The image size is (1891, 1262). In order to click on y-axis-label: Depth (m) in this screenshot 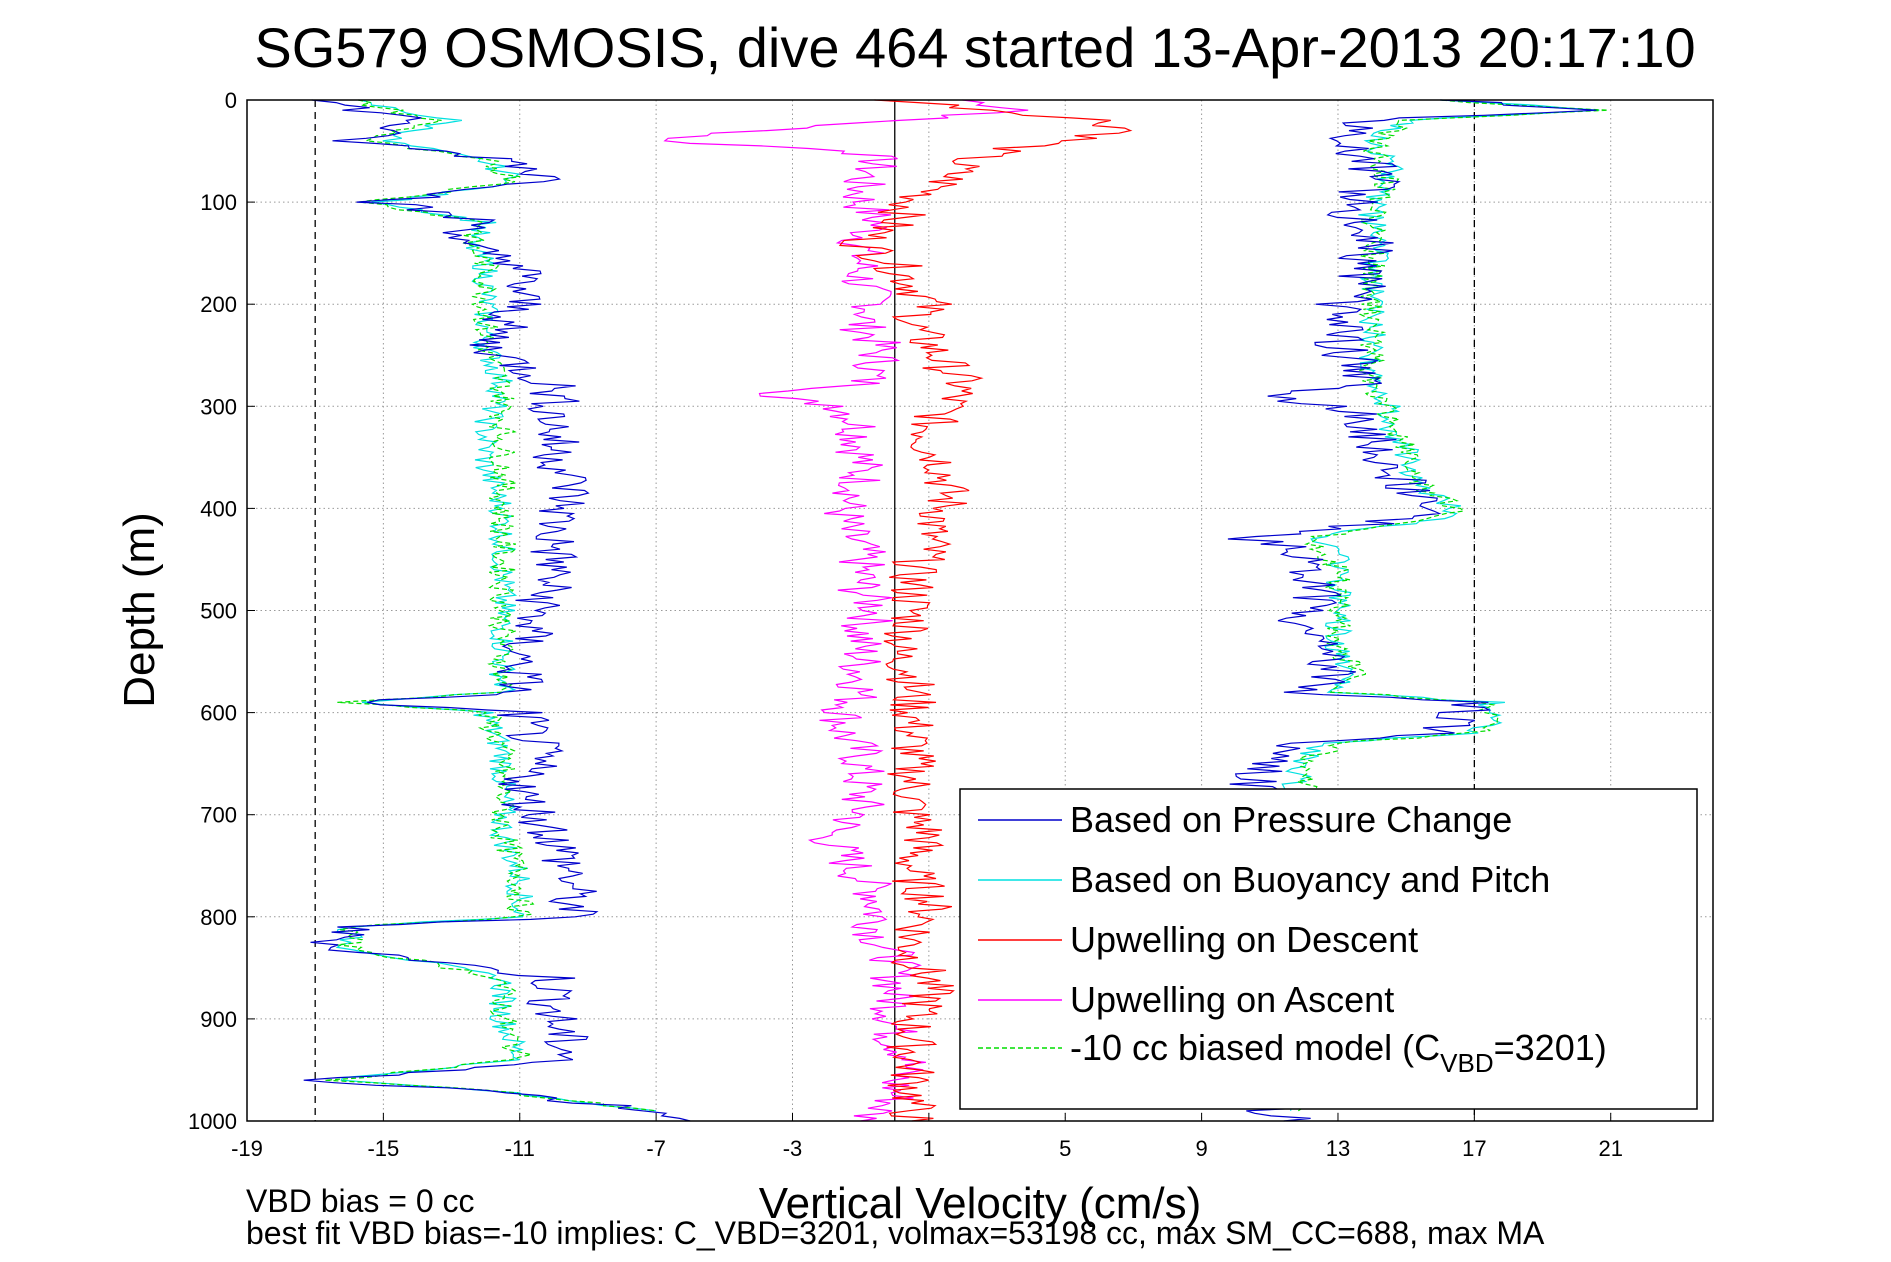, I will do `click(139, 610)`.